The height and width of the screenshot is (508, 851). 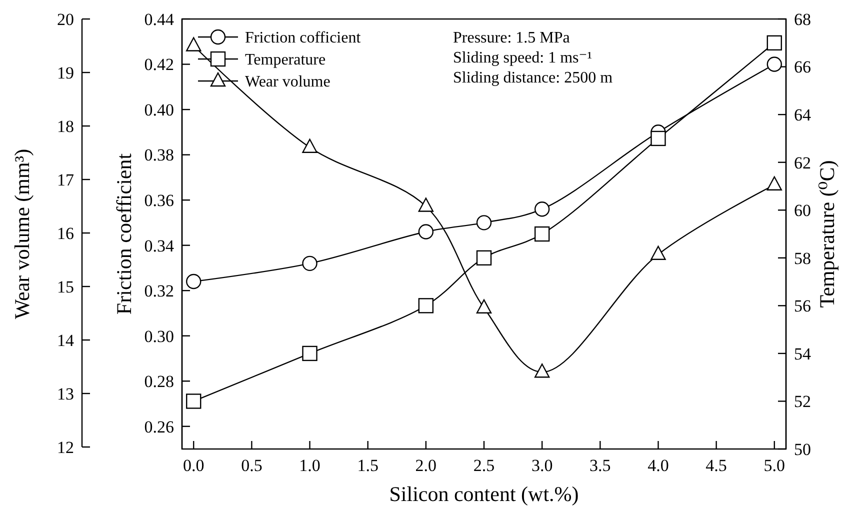 I want to click on y-tick-label: 0.30, so click(x=159, y=336).